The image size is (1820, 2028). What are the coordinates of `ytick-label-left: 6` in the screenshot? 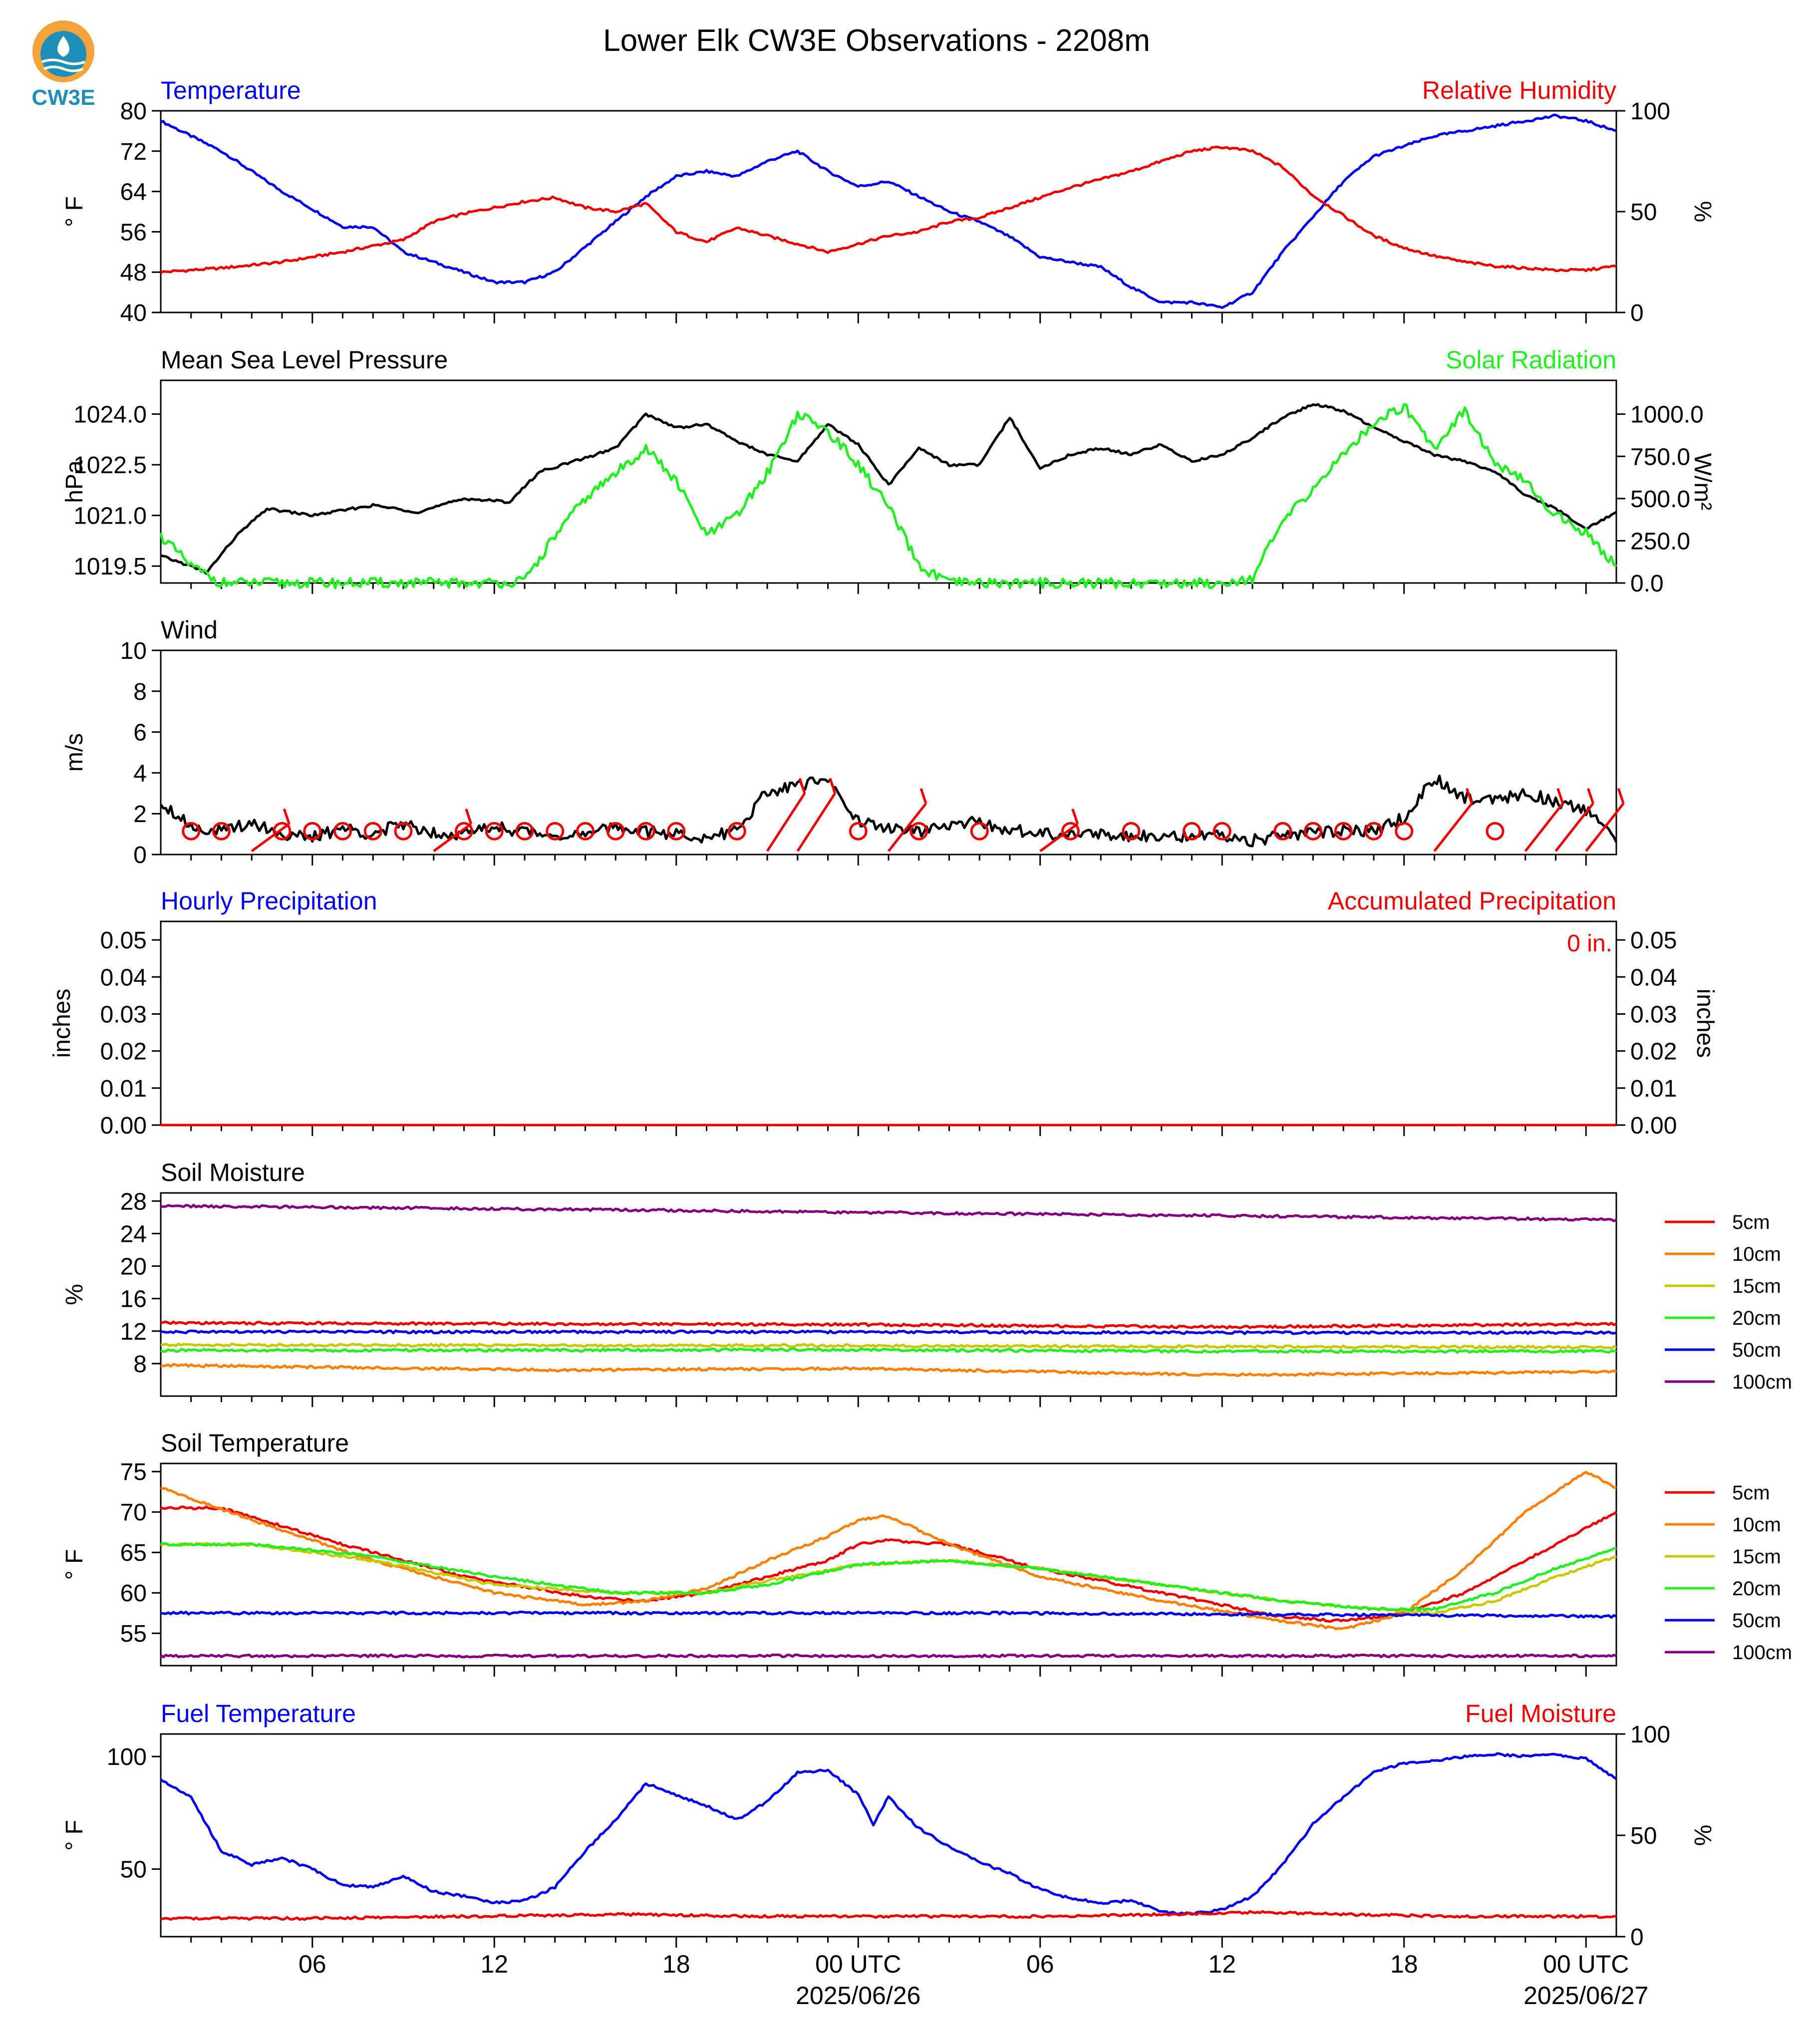 It's located at (140, 733).